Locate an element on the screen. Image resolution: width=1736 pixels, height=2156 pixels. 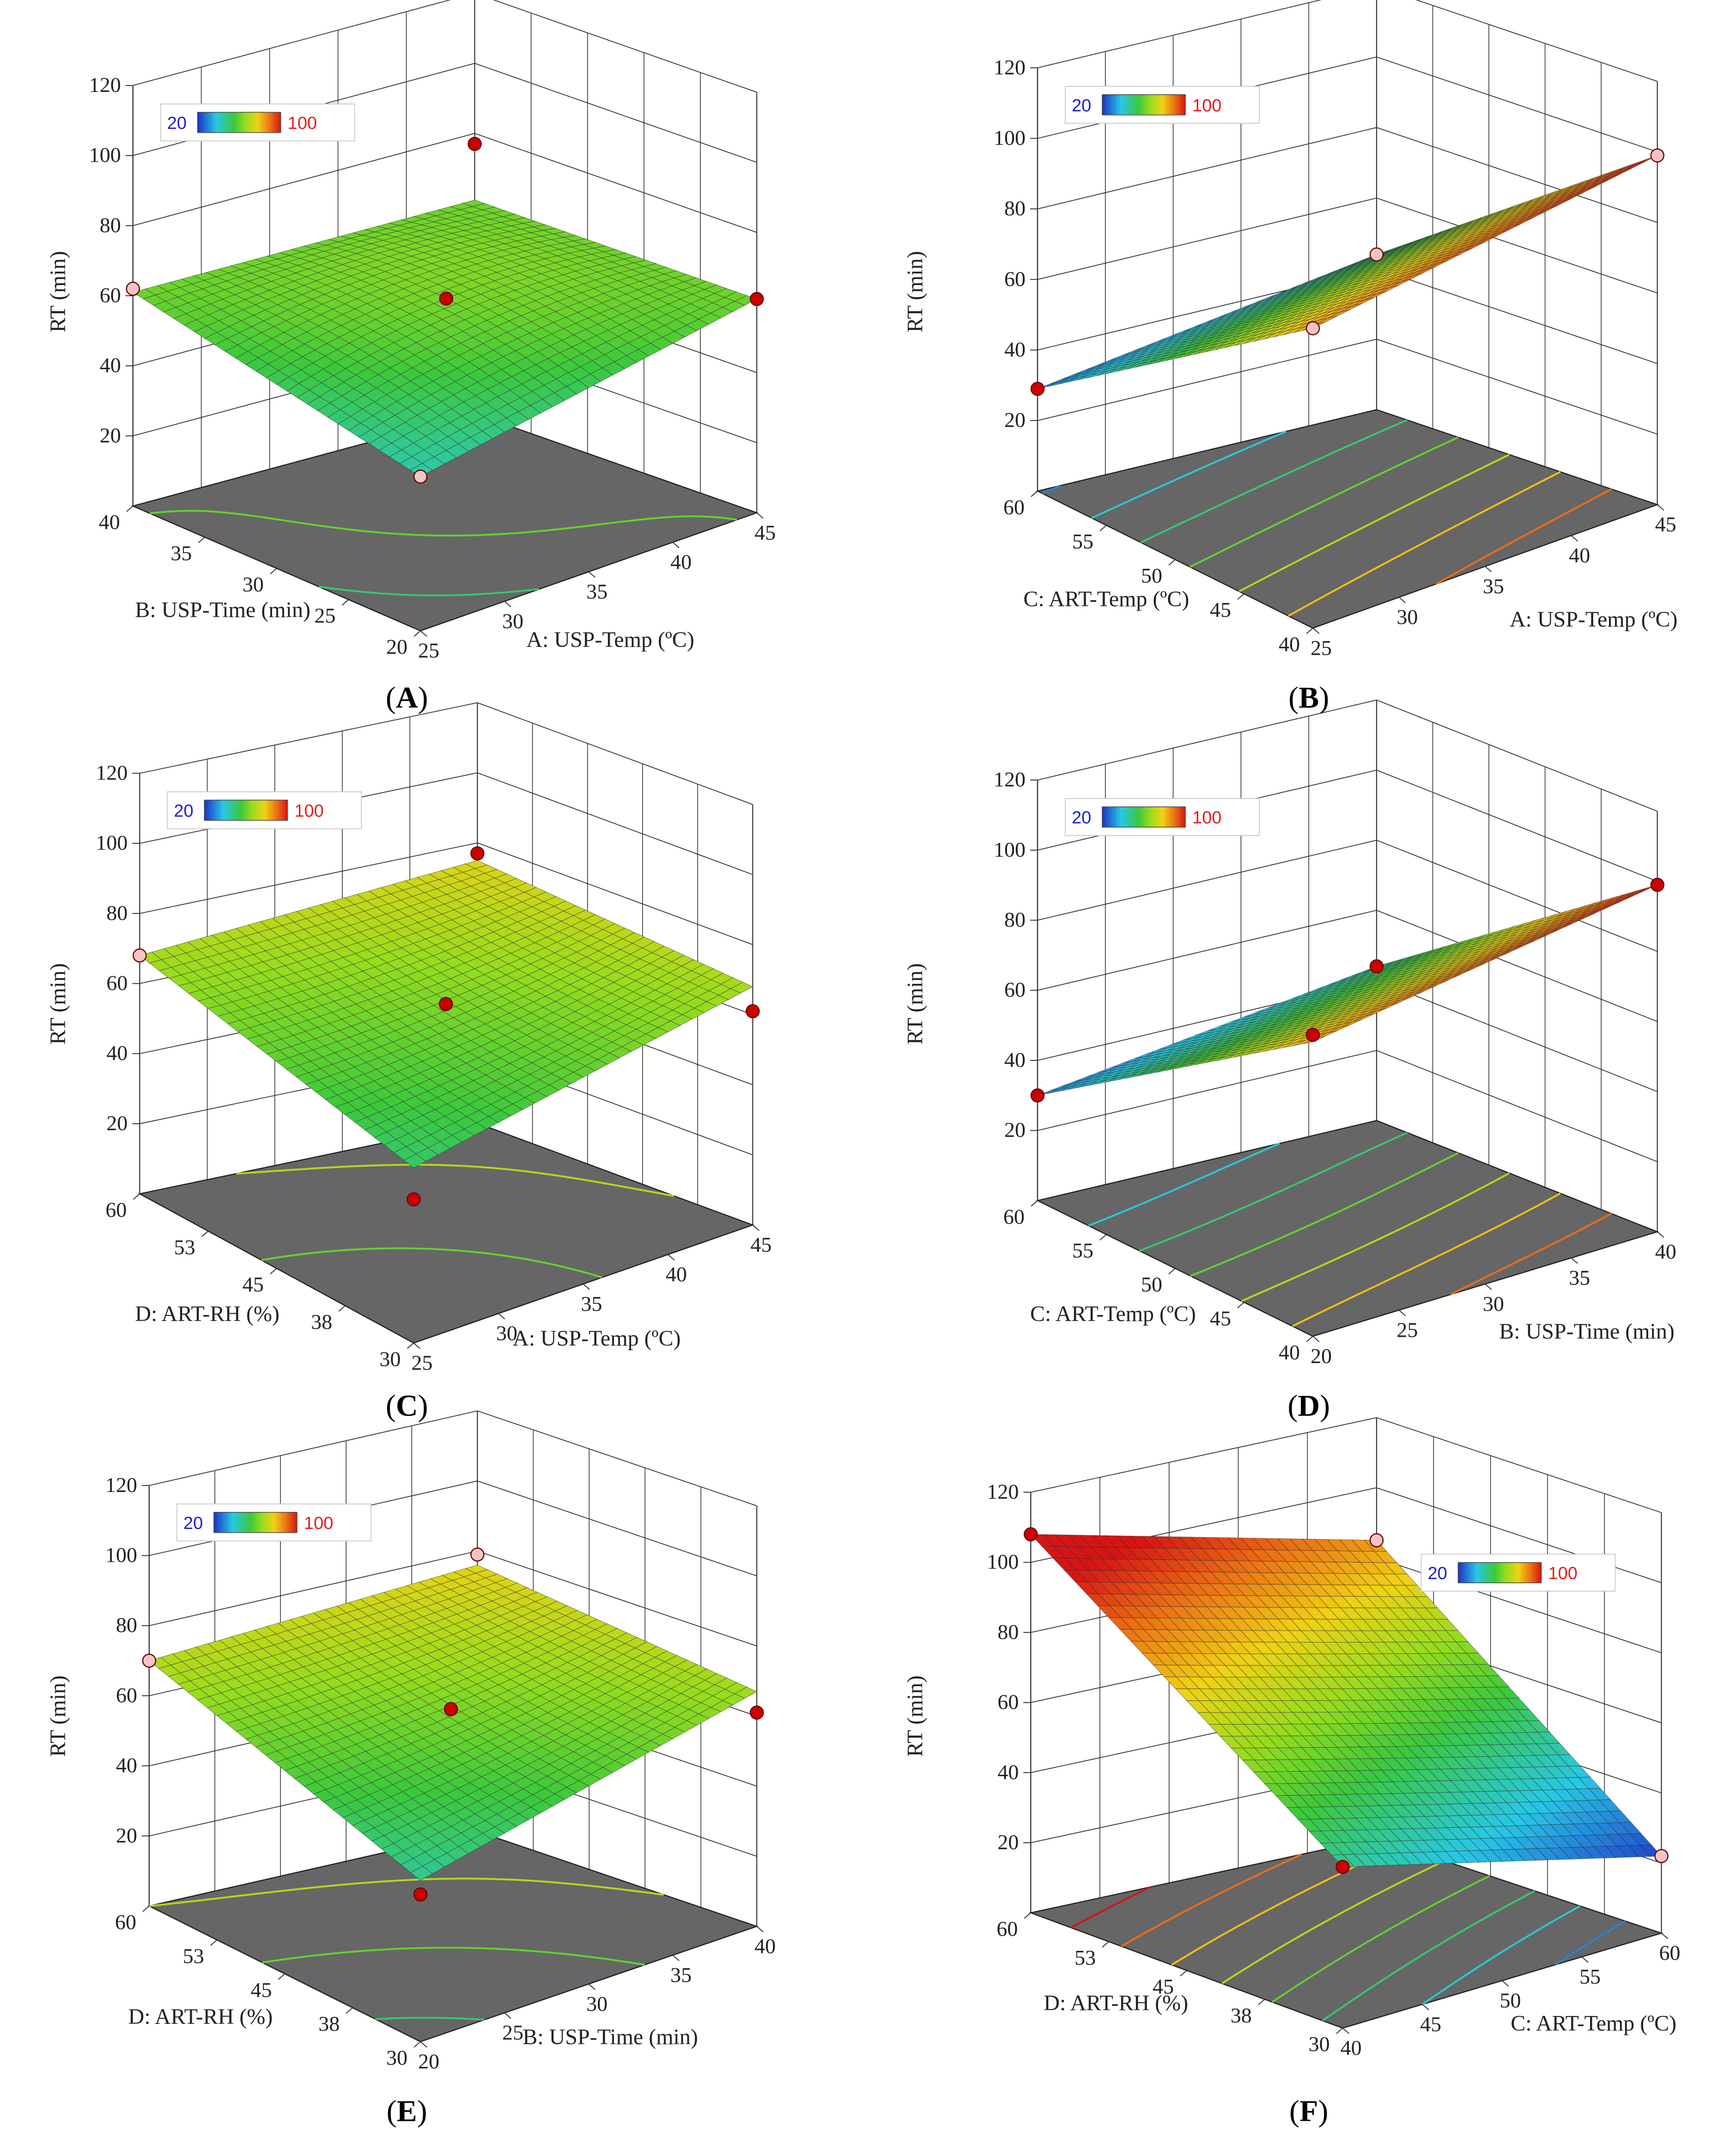
y-axis-title: B: USP-Time (min) is located at coordinates (223, 609).